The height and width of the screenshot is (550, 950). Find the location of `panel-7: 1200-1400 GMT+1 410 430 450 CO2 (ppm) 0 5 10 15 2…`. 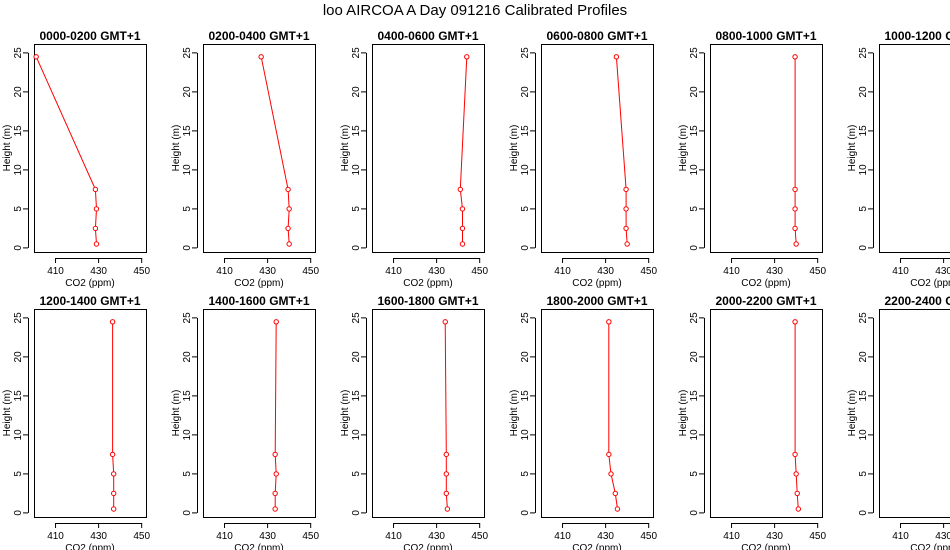

panel-7: 1200-1400 GMT+1 410 430 450 CO2 (ppm) 0 5 10 15 2… is located at coordinates (76, 422).